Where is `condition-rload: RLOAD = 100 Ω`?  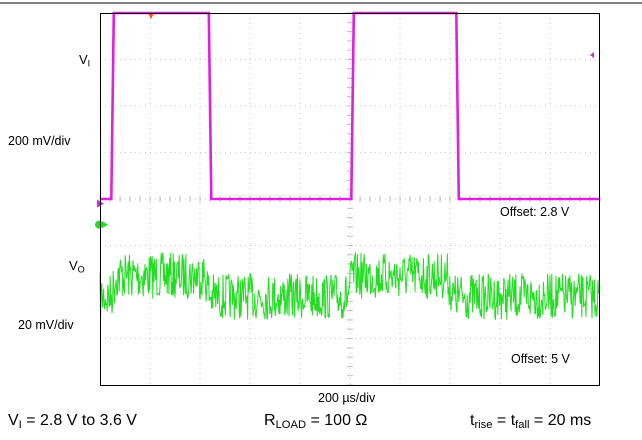
condition-rload: RLOAD = 100 Ω is located at coordinates (316, 421).